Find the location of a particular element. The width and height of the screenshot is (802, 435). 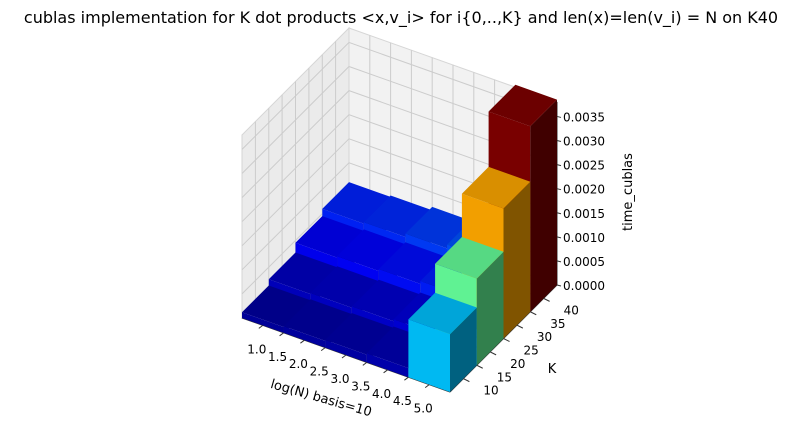

z-tick-label: 0.0035 is located at coordinates (584, 117).